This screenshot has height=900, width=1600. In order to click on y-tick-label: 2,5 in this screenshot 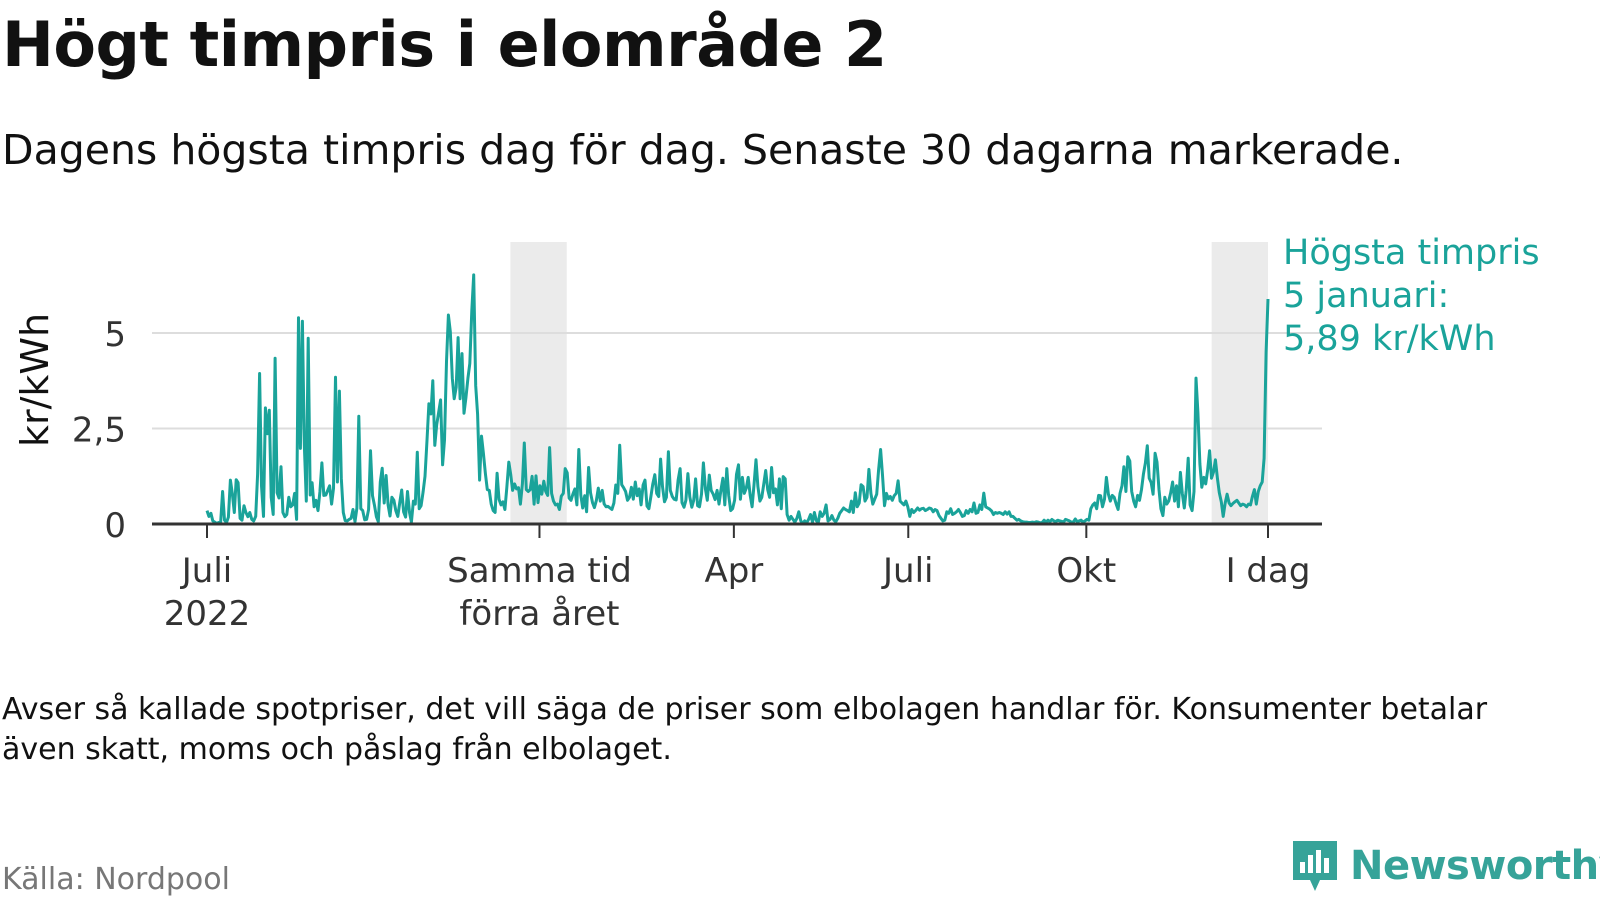, I will do `click(99, 431)`.